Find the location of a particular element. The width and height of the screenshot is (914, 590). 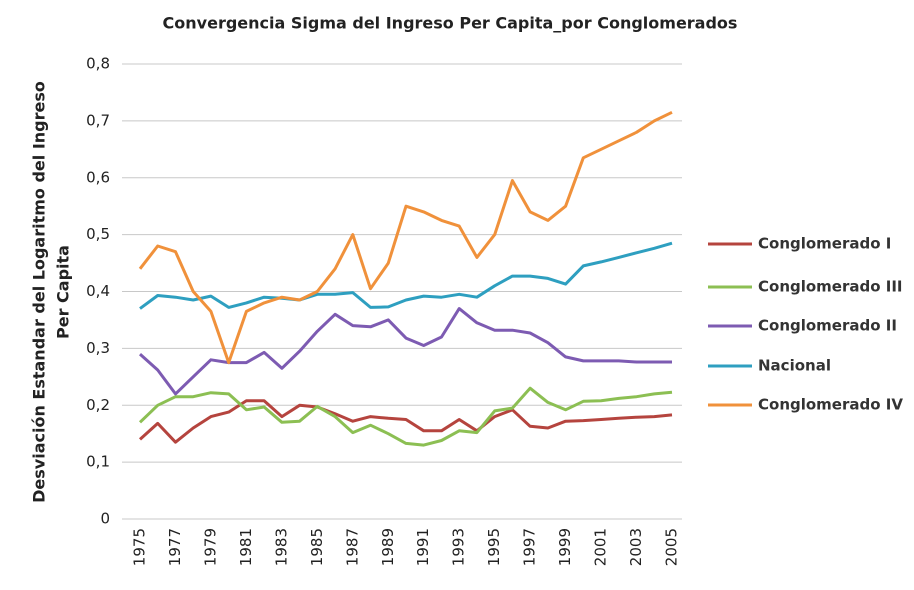

x-tick-label: 1983 is located at coordinates (281, 547).